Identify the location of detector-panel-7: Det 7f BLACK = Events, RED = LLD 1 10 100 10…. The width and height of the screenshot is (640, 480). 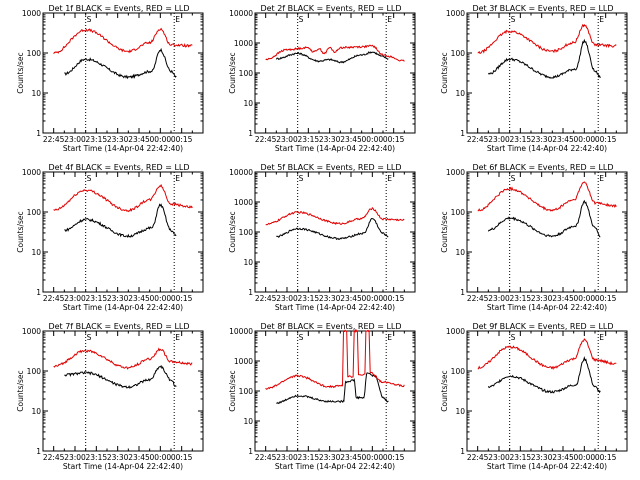
(110, 396).